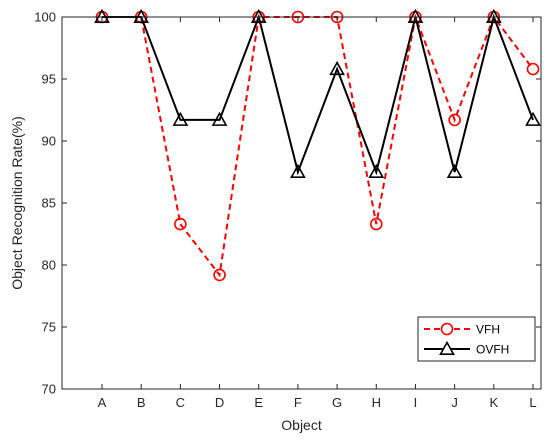 This screenshot has height=441, width=550. Describe the element at coordinates (376, 224) in the screenshot. I see `point-vfh-h` at that location.